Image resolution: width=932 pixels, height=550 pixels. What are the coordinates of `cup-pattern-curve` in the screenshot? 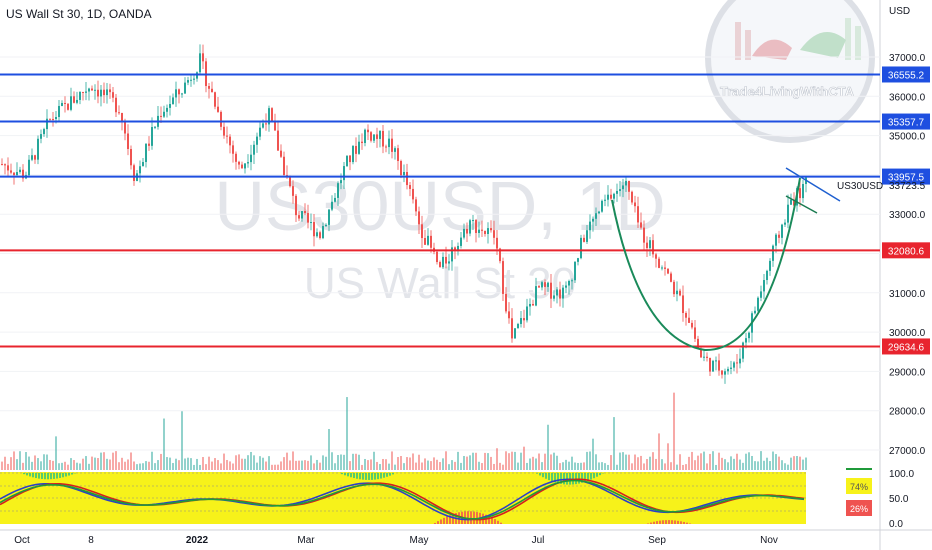 It's located at (706, 264).